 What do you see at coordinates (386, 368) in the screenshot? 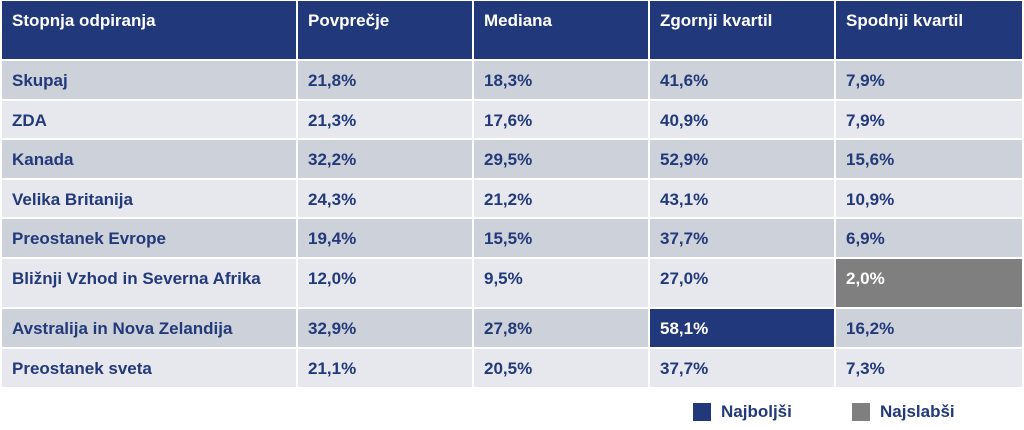
I see `table-cell: 21,1%` at bounding box center [386, 368].